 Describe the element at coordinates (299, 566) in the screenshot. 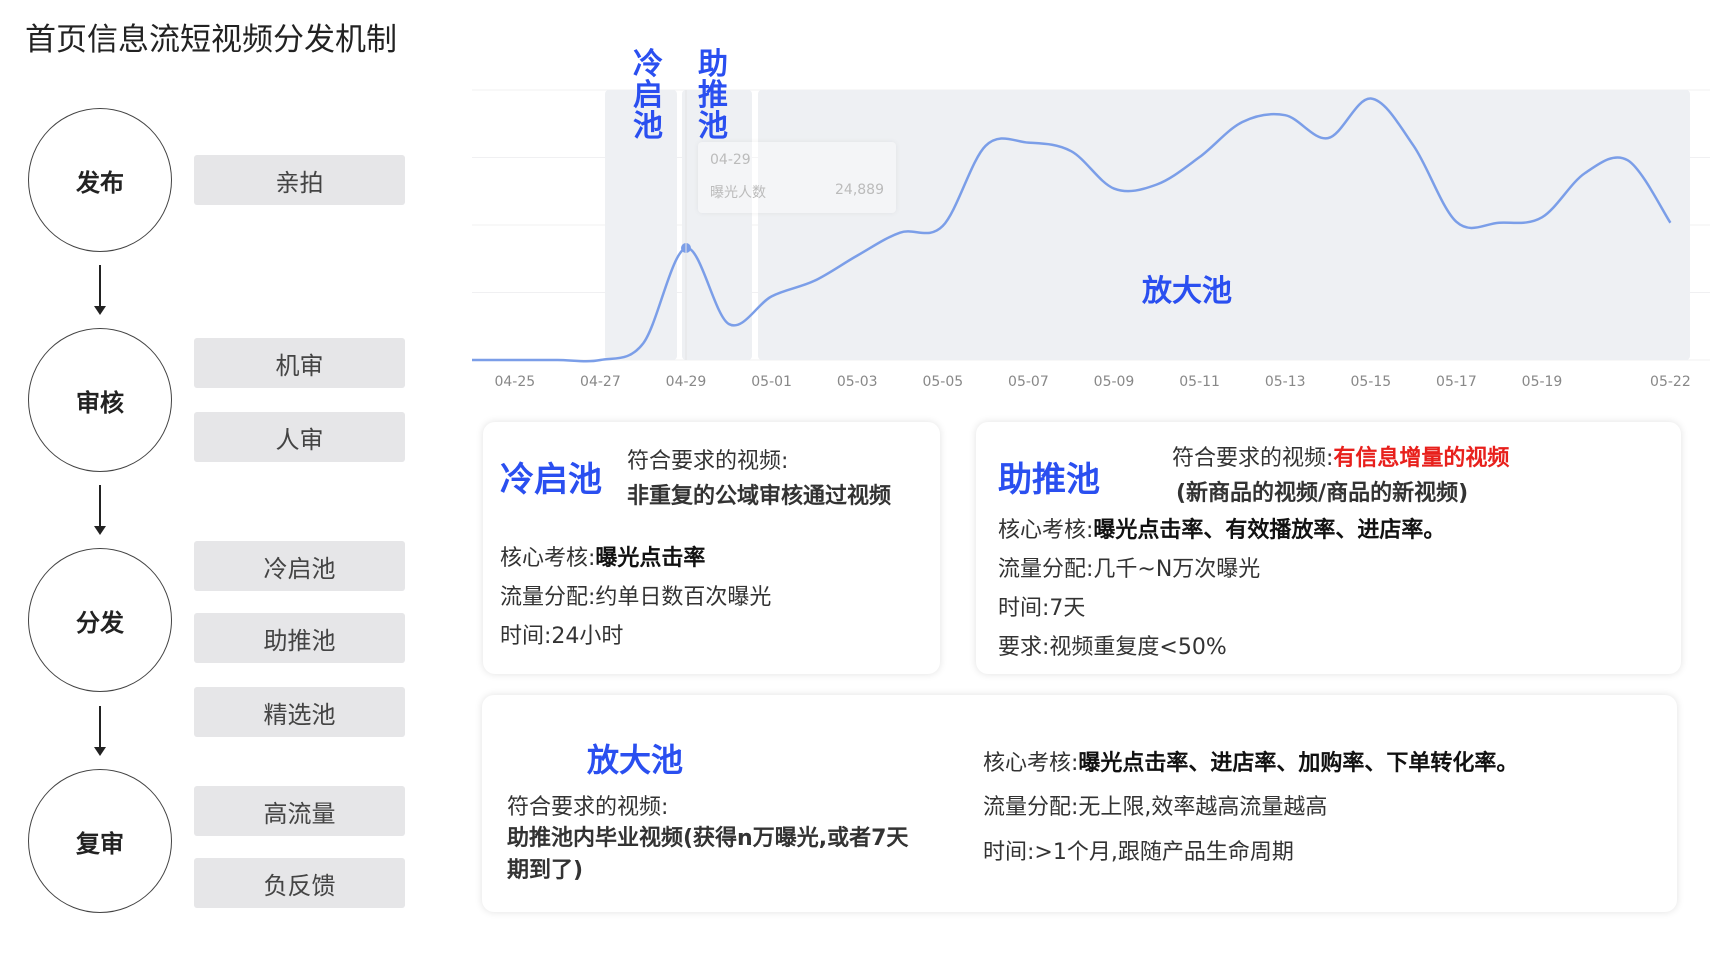

I see `item-cold-pool: 冷启池` at that location.